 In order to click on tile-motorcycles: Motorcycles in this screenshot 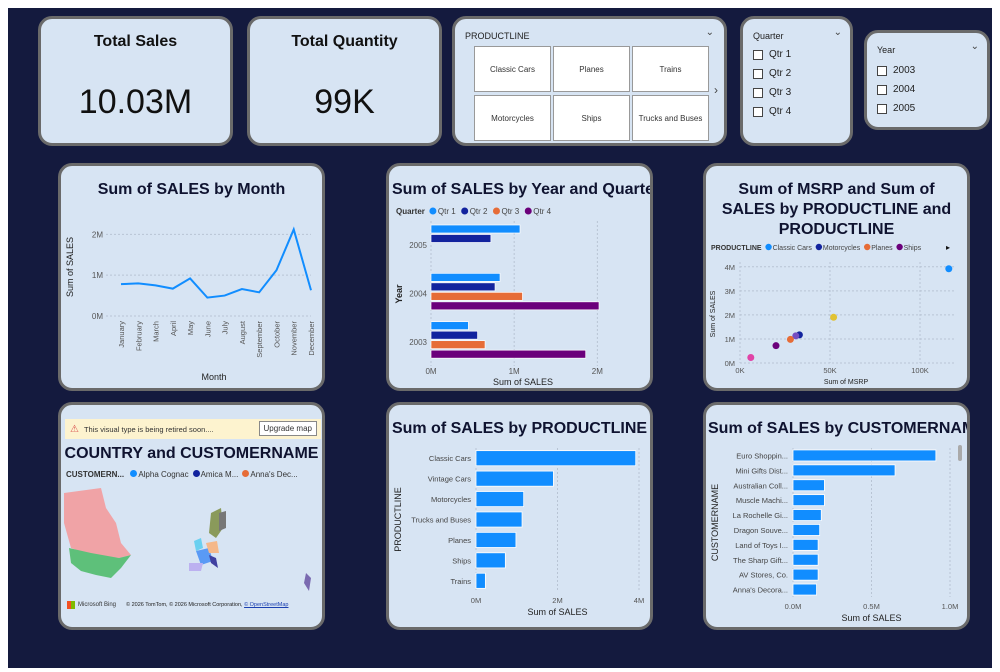, I will do `click(512, 118)`.